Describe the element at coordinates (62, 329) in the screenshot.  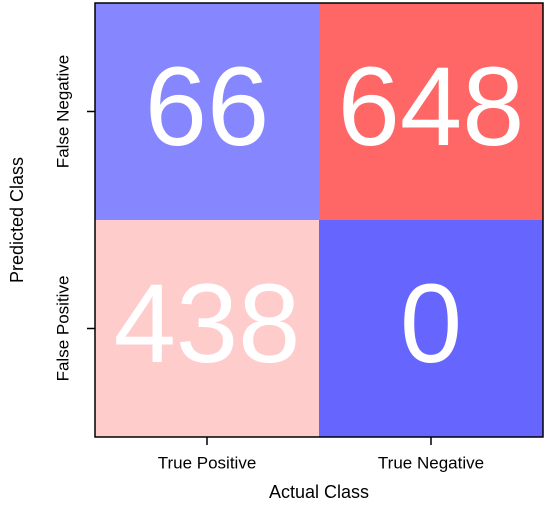
I see `y-tick-label: False Positive` at that location.